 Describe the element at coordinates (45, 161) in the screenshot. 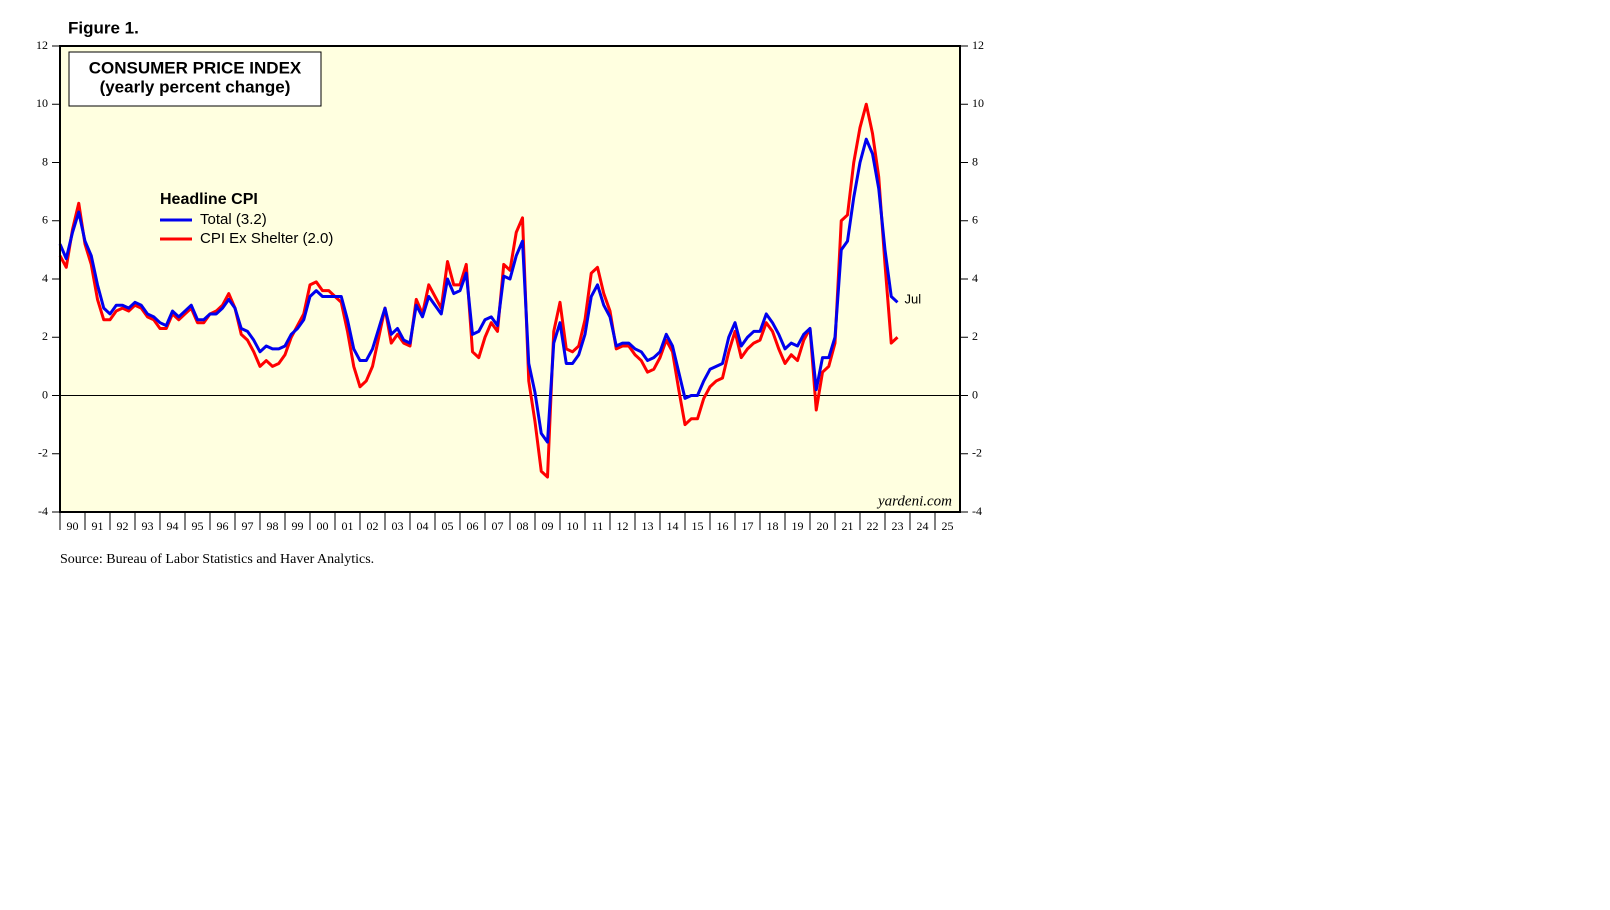

I see `y-tick-label: 8` at that location.